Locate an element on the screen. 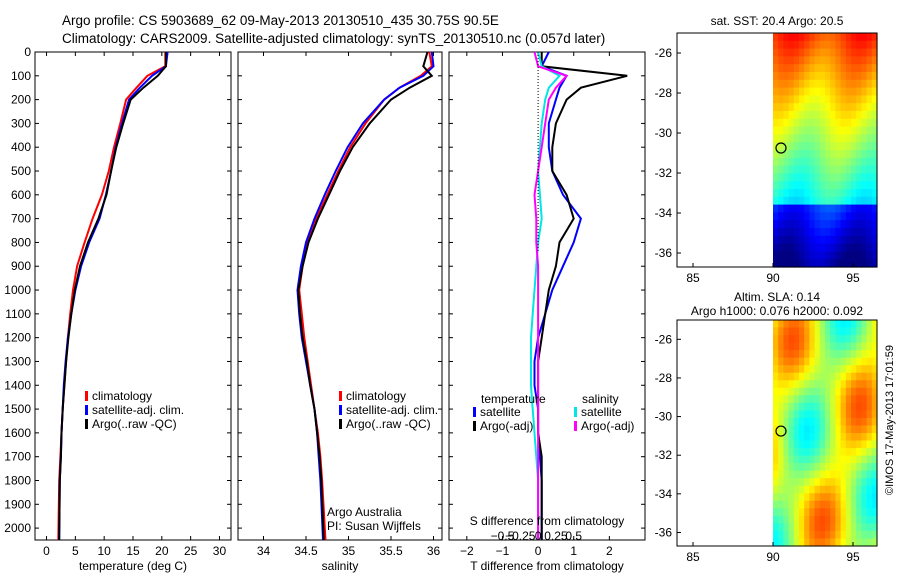 This screenshot has width=900, height=580. annotation-line: Argo Australia is located at coordinates (364, 512).